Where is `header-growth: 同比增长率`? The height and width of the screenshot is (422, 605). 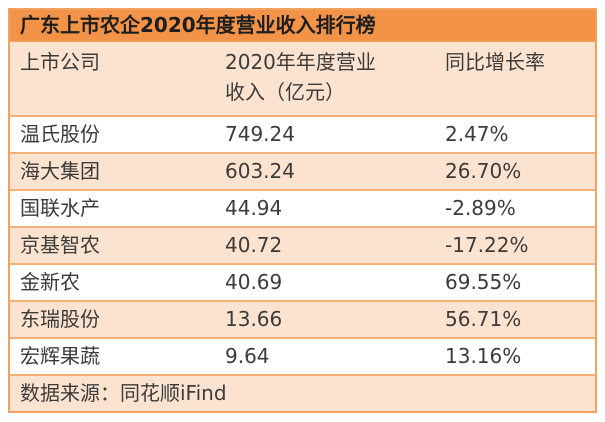 header-growth: 同比增长率 is located at coordinates (495, 62).